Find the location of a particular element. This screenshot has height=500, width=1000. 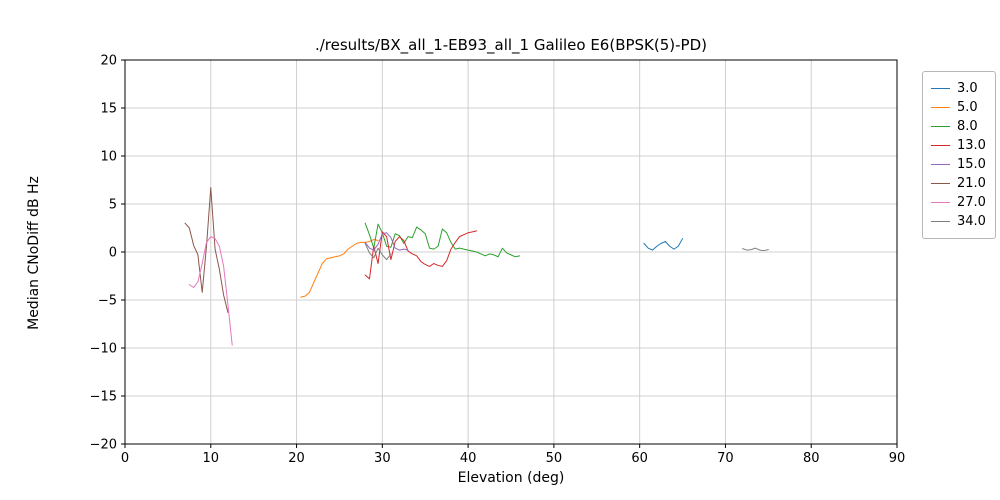

legend-item-27.0: 27.0 is located at coordinates (958, 202).